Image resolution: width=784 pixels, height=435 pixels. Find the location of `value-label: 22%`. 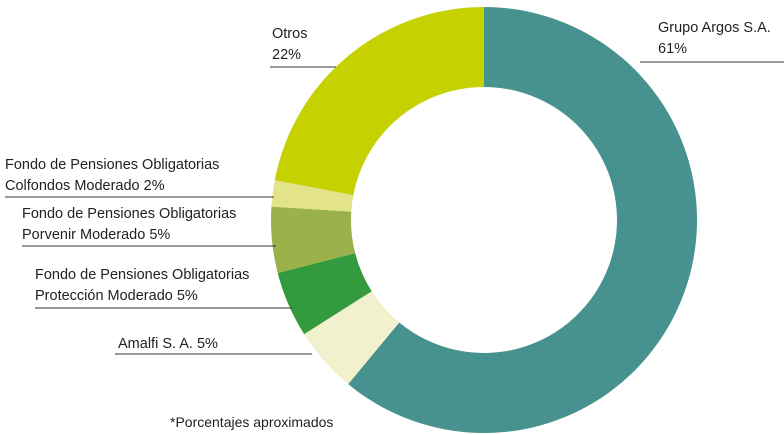

value-label: 22% is located at coordinates (287, 55).